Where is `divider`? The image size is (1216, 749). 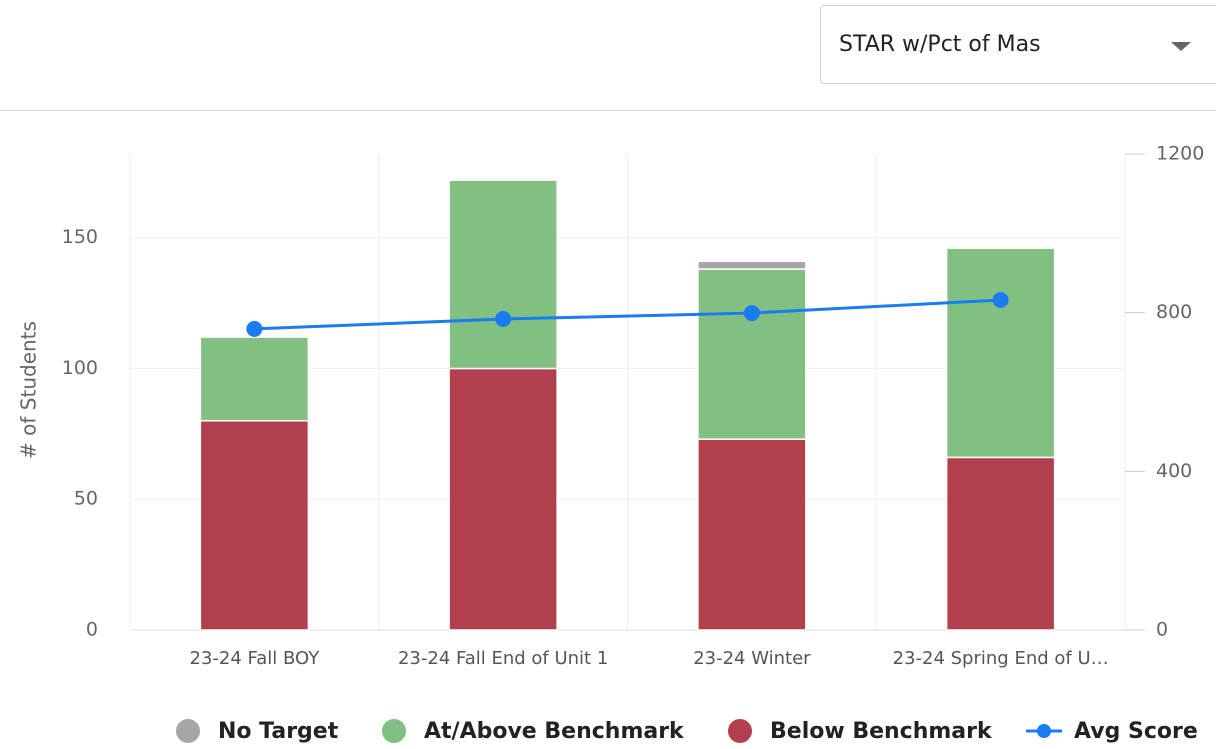 divider is located at coordinates (608, 110).